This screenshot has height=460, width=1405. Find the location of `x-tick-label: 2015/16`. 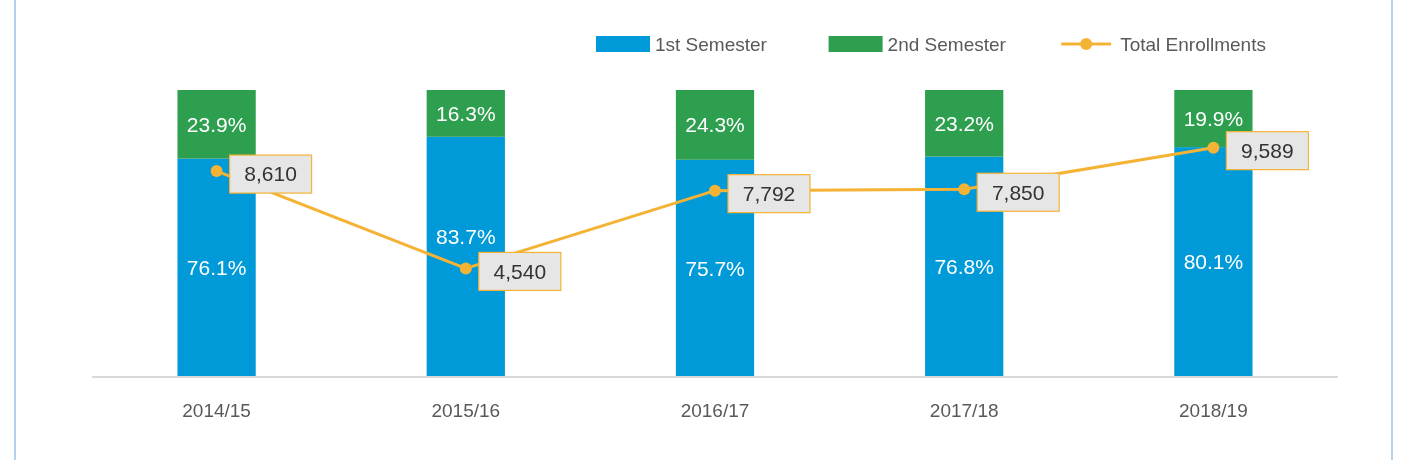

x-tick-label: 2015/16 is located at coordinates (466, 410).